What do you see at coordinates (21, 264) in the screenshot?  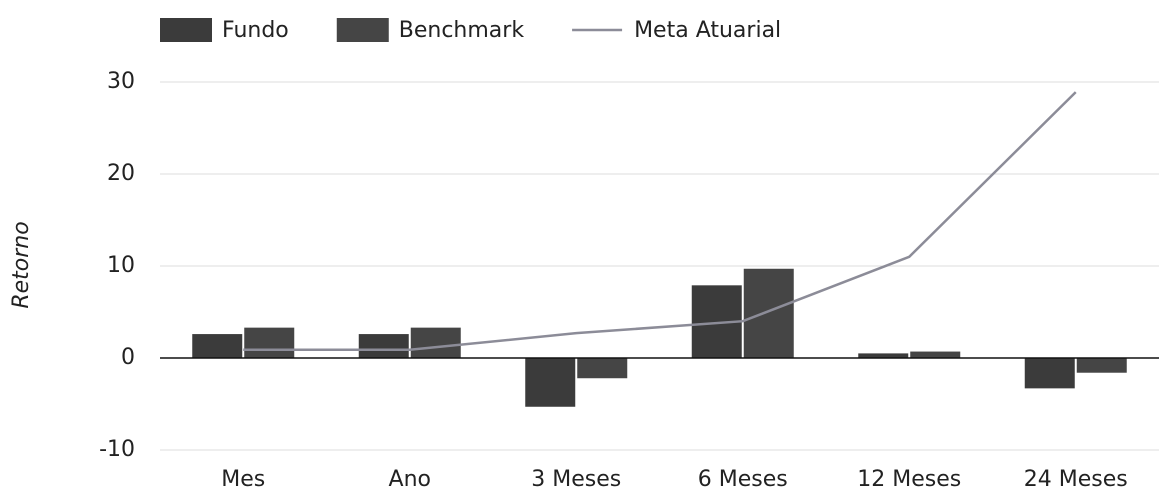 I see `y-axis-label: Retorno` at bounding box center [21, 264].